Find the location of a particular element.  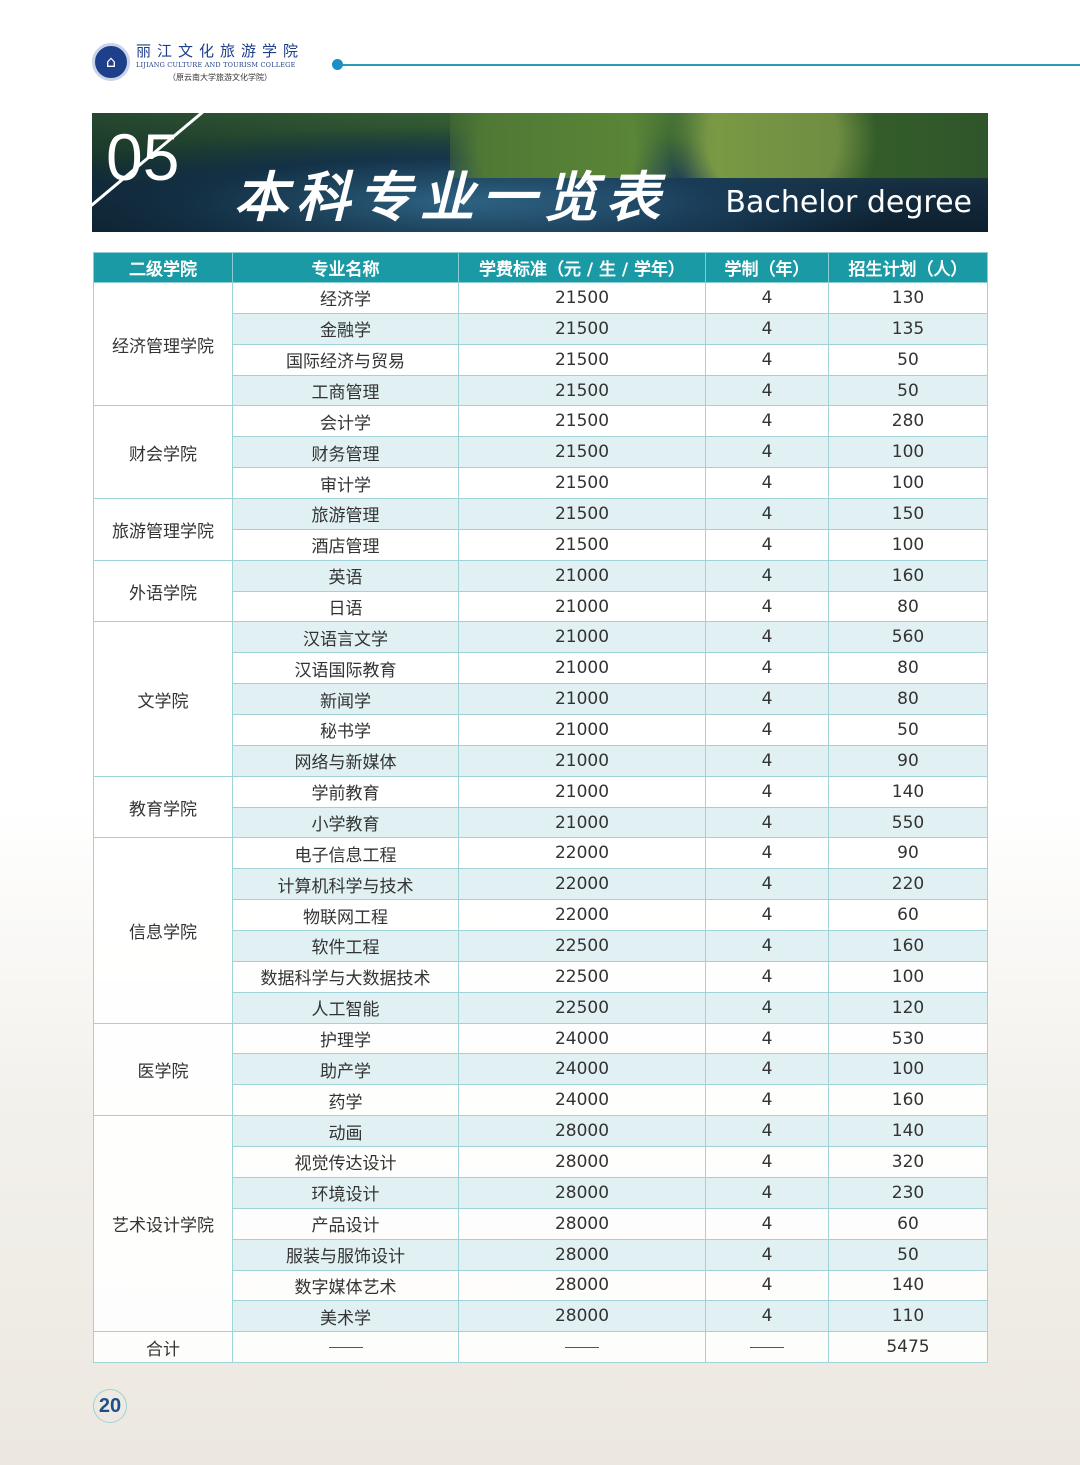

major-name-cell: 新闻学 is located at coordinates (345, 699).